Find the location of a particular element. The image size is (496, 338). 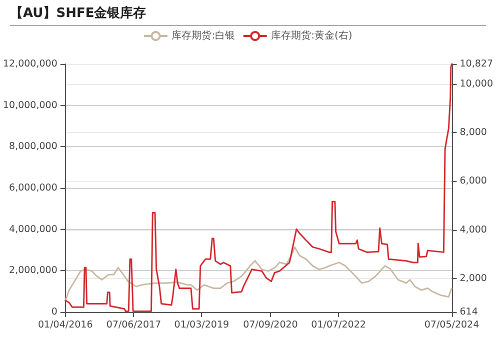

x-tick-label: 07/09/2020 is located at coordinates (270, 325).